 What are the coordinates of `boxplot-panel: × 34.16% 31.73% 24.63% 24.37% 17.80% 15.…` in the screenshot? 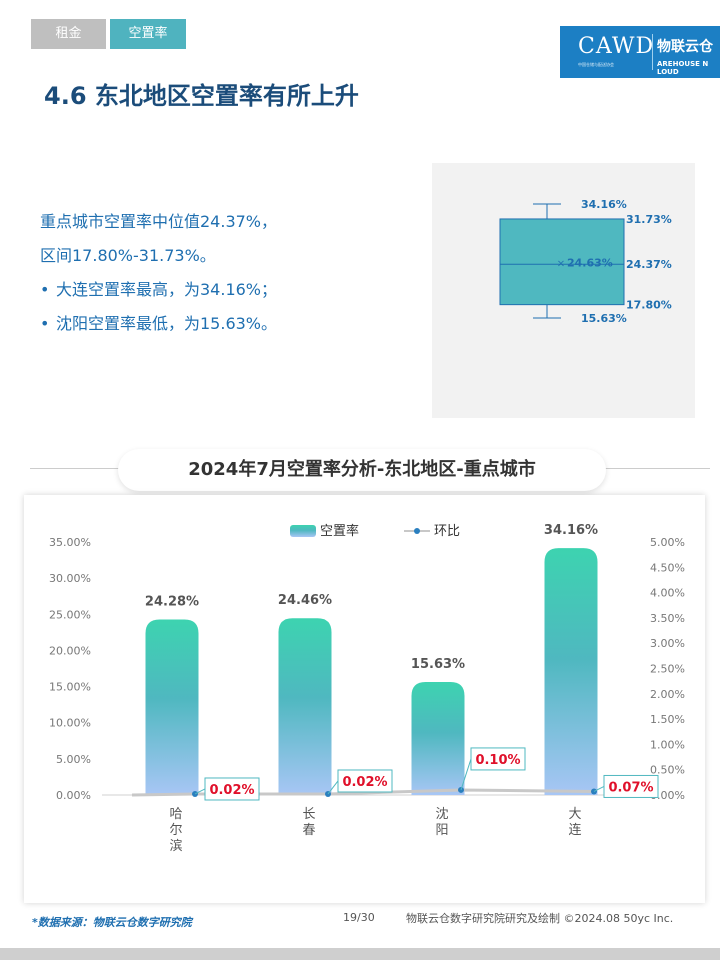 It's located at (563, 290).